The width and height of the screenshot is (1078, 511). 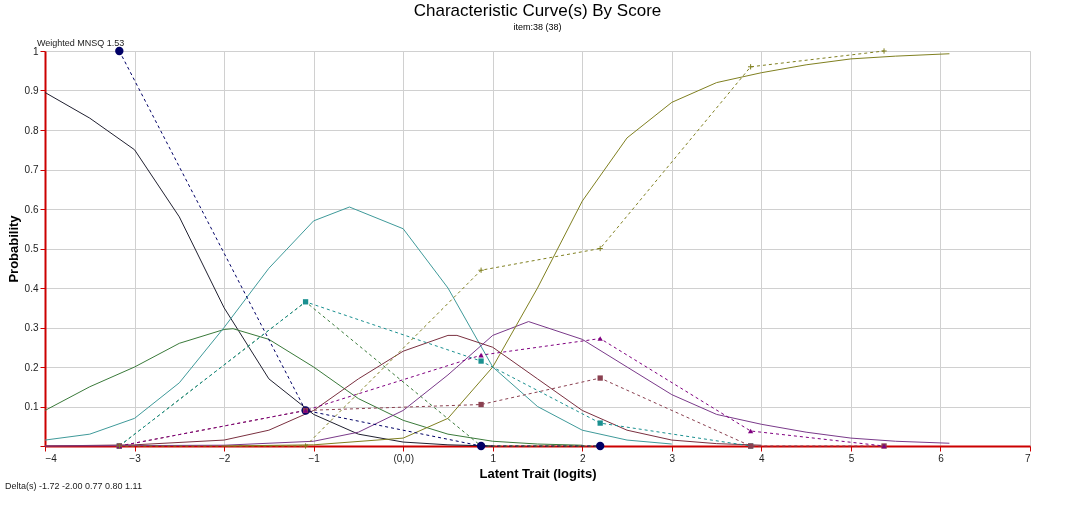 What do you see at coordinates (1027, 458) in the screenshot?
I see `x-tick-label: 7` at bounding box center [1027, 458].